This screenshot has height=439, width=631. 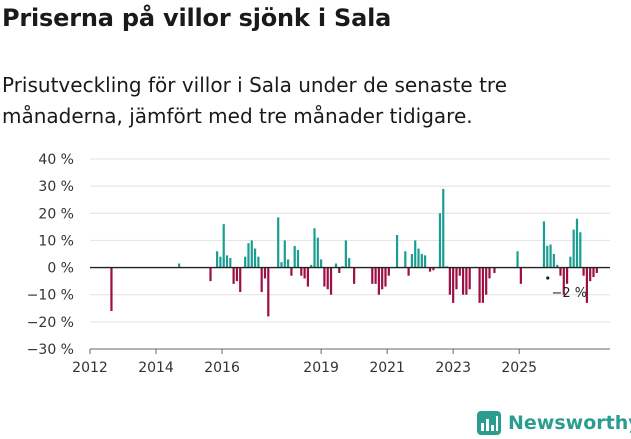 I want to click on y-tick-label: 10 %, so click(x=56, y=241).